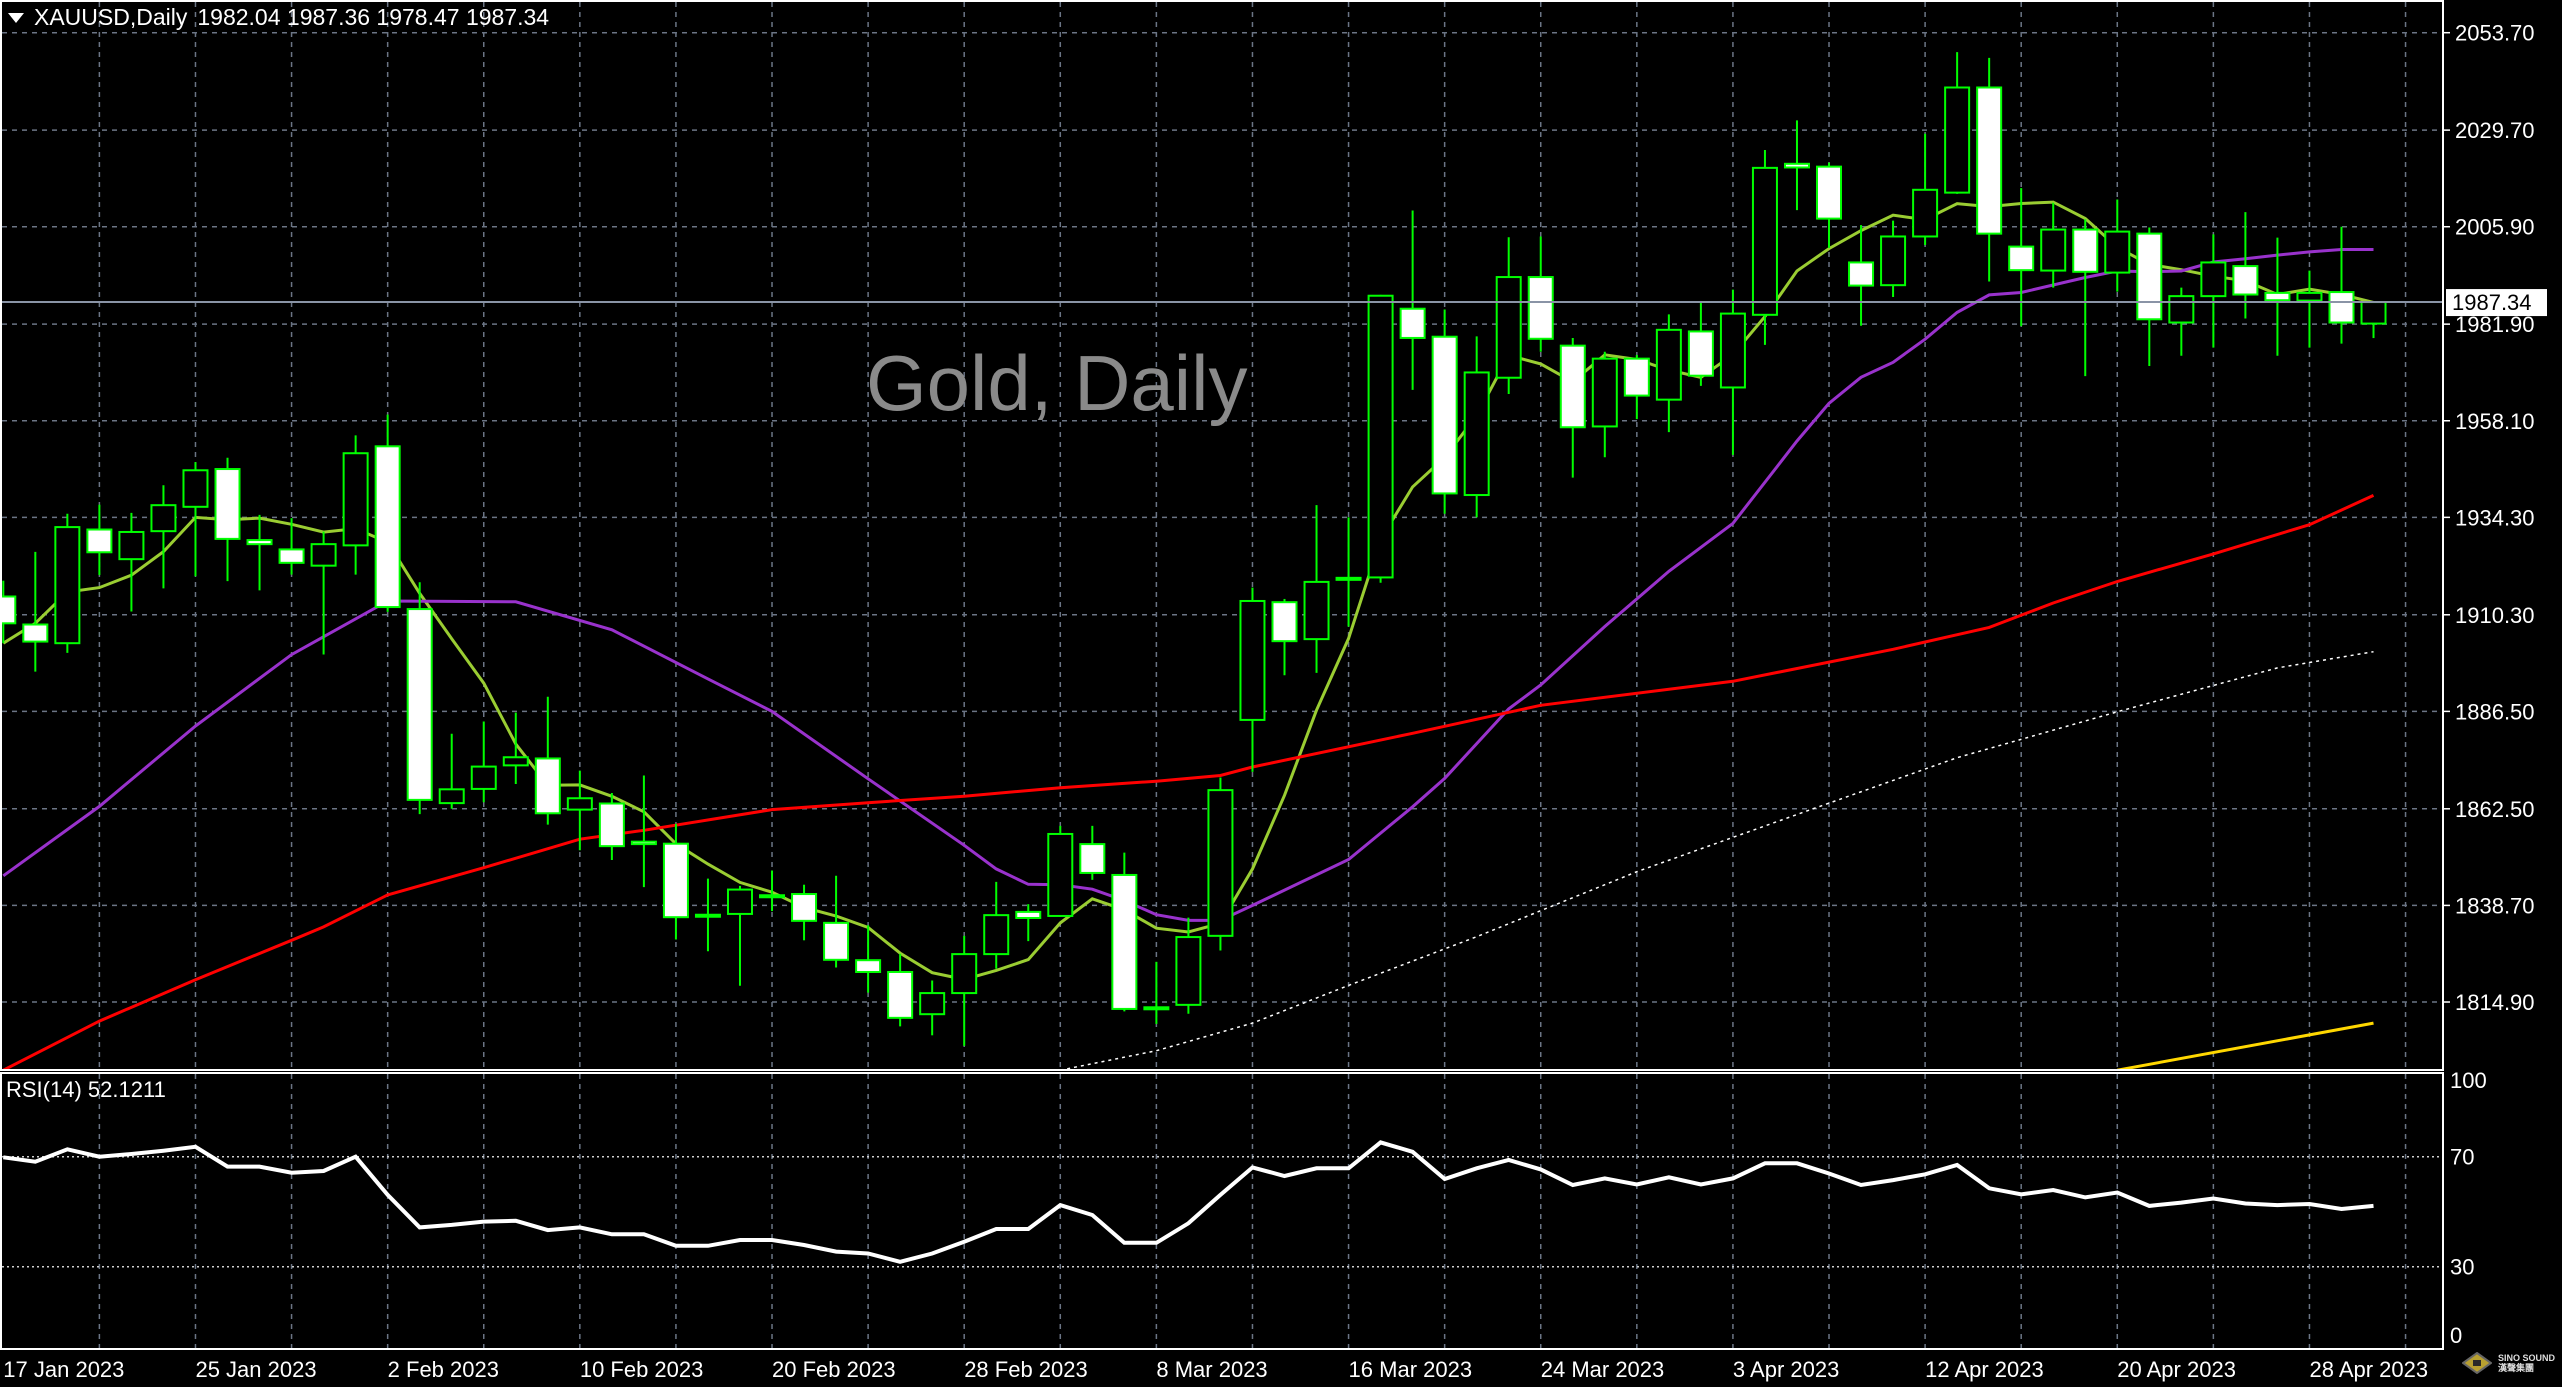 This screenshot has height=1387, width=2562. Describe the element at coordinates (2495, 227) in the screenshot. I see `price-tick-label: 2005.90` at that location.